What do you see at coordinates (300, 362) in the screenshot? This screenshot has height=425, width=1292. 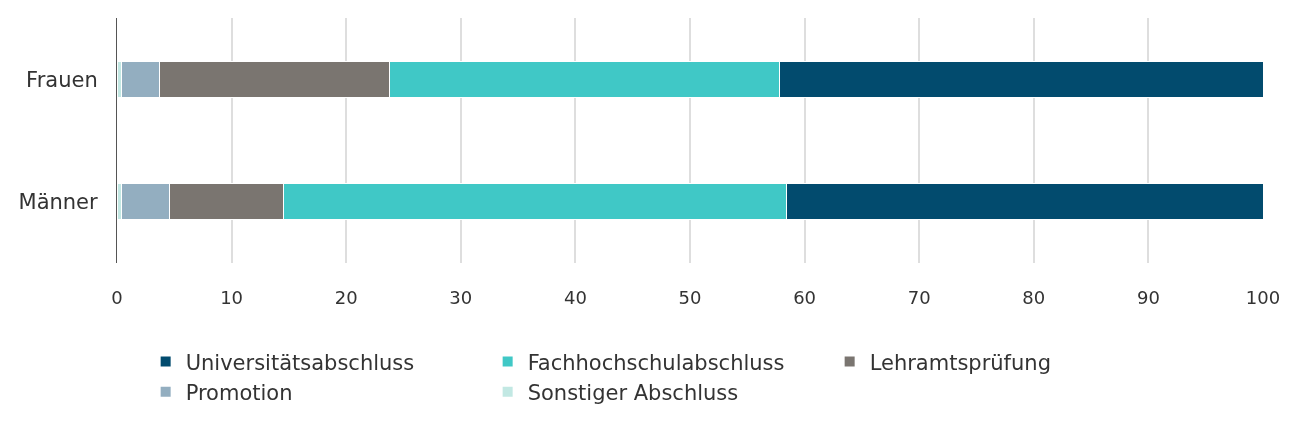 I see `legend-label: Universitätsabschluss` at bounding box center [300, 362].